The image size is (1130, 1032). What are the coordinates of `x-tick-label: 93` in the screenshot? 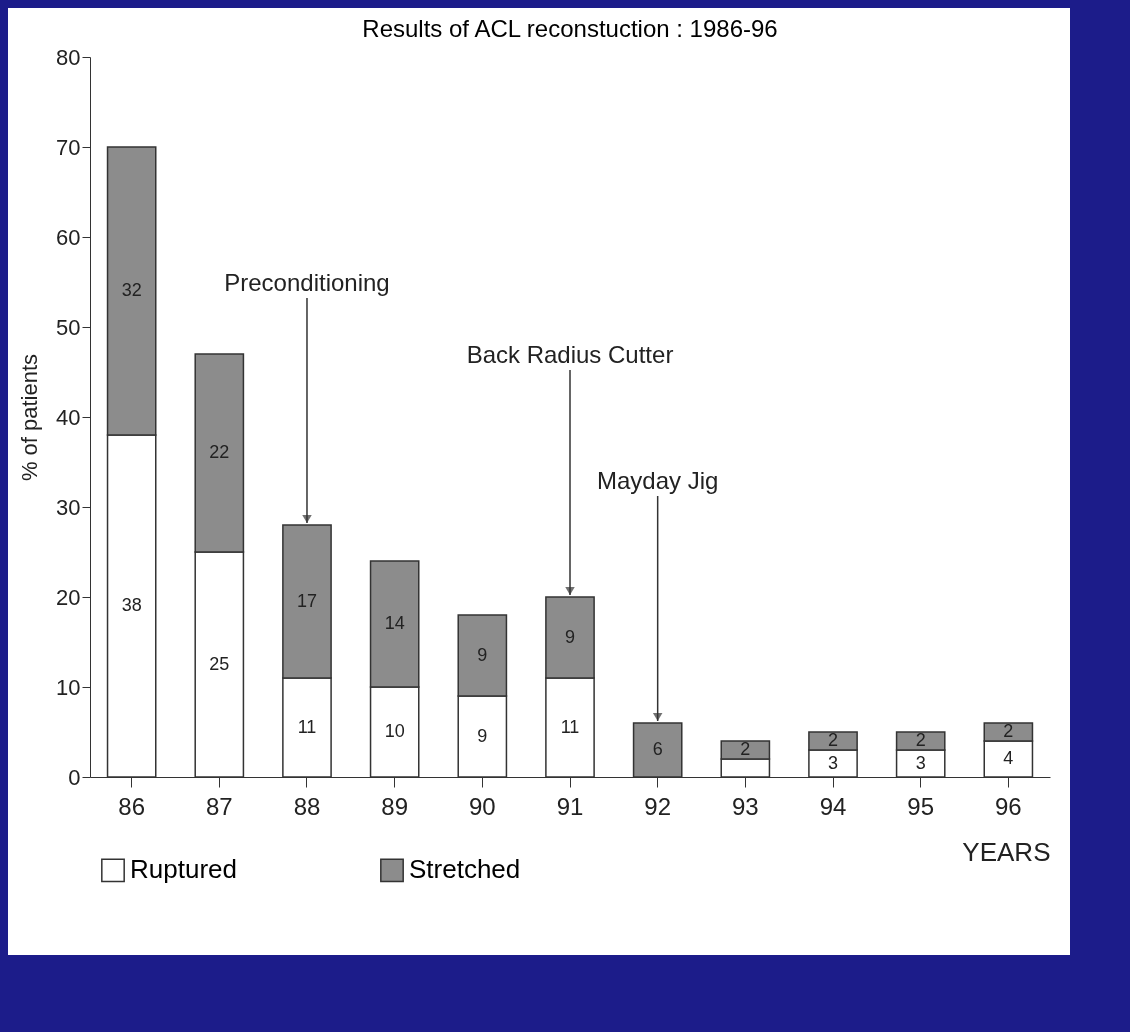 It's located at (745, 806).